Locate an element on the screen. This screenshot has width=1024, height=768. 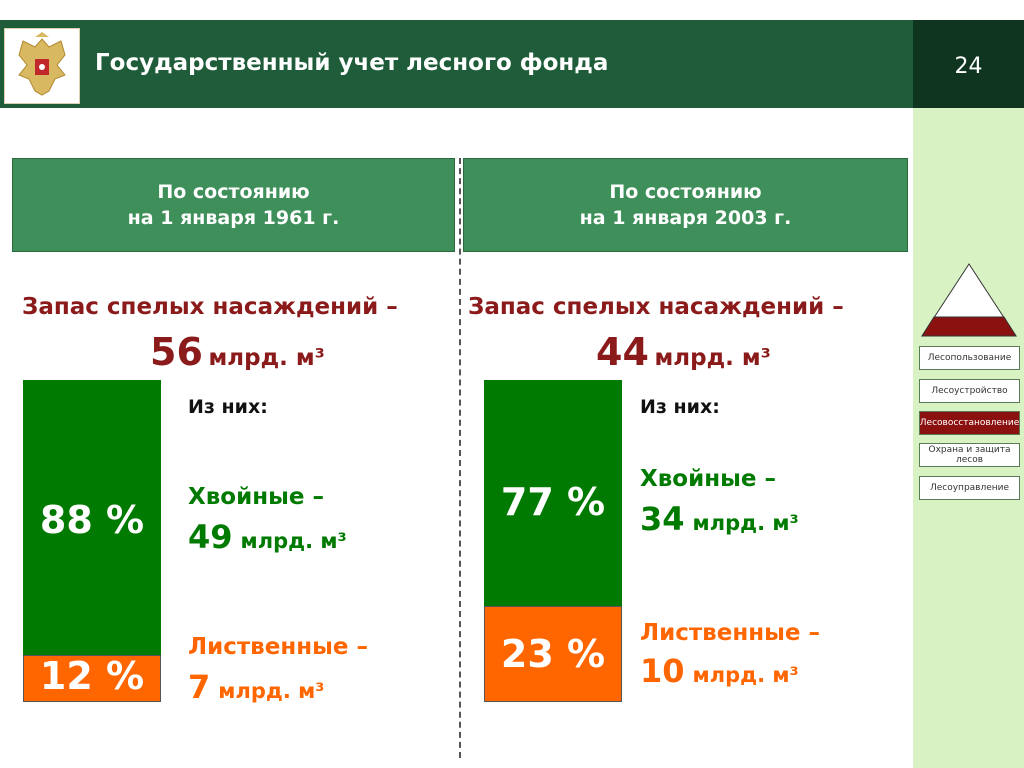
coniferous-percent-1961: 88 % is located at coordinates (92, 520).